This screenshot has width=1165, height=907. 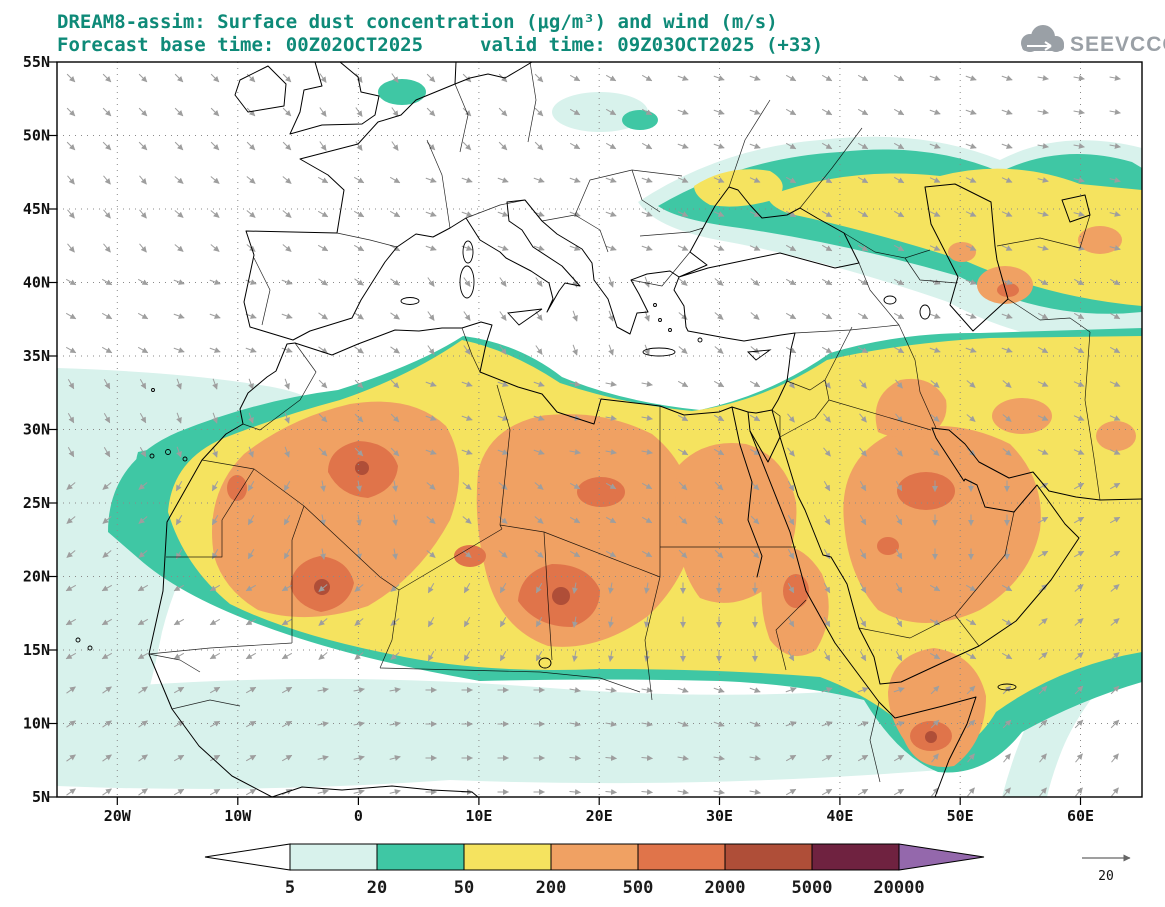 I want to click on nile-river, so click(x=747, y=492).